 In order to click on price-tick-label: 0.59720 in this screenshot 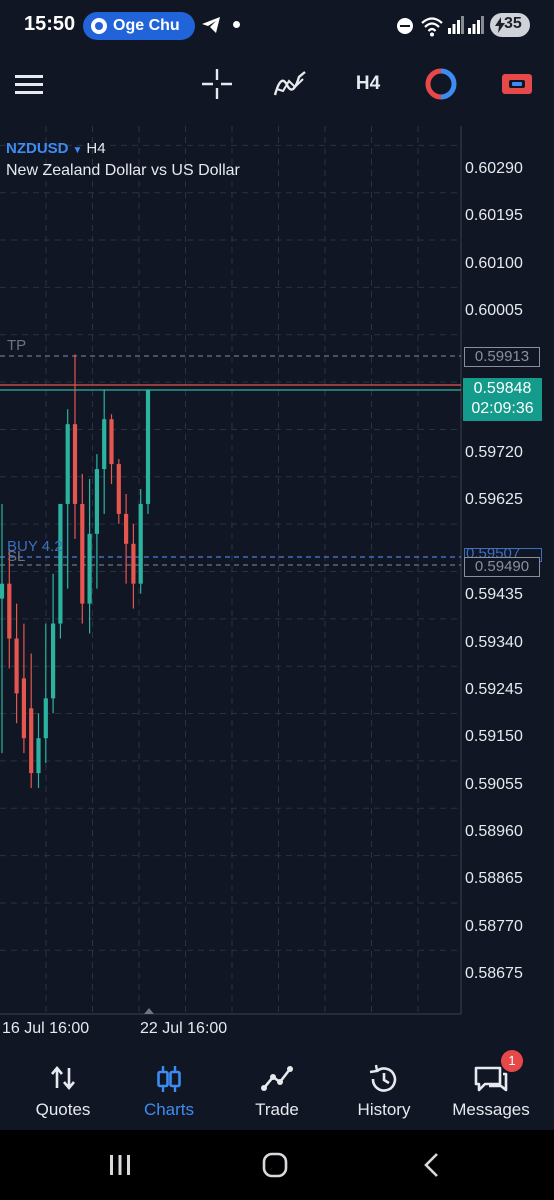, I will do `click(494, 453)`.